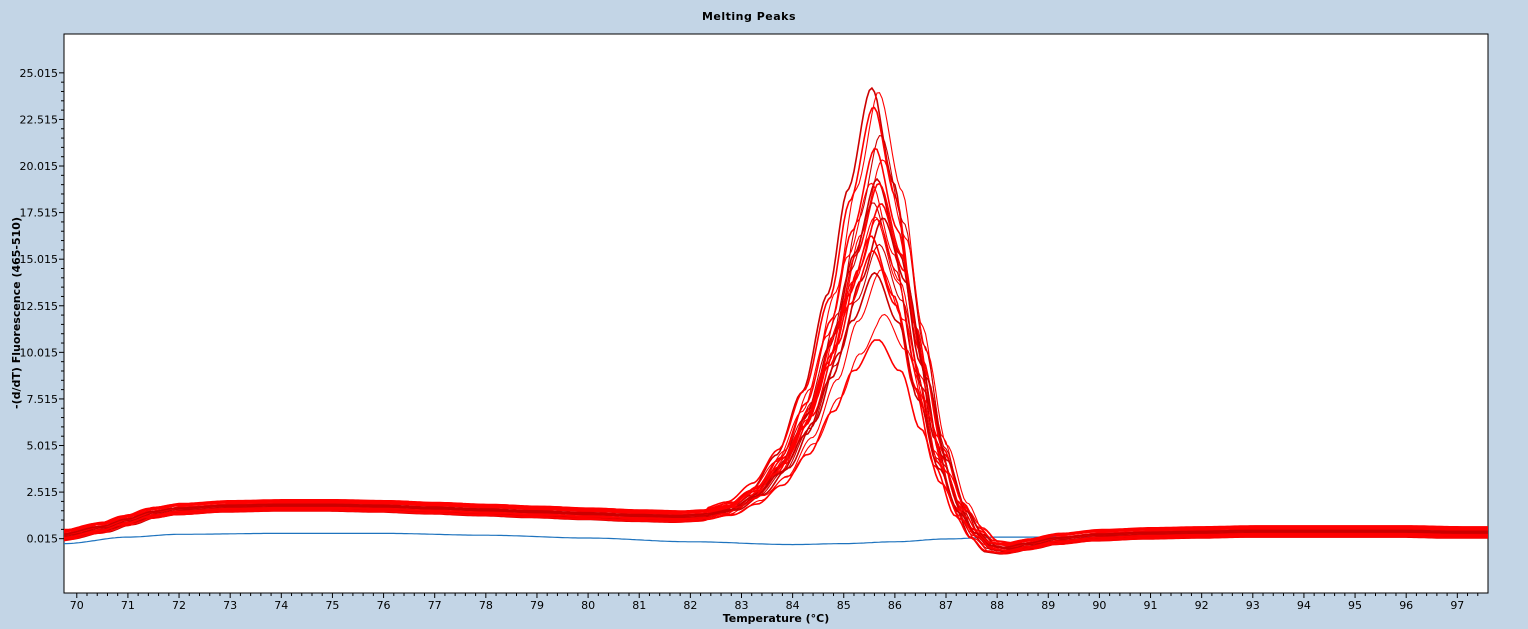 Image resolution: width=1528 pixels, height=629 pixels. Describe the element at coordinates (793, 605) in the screenshot. I see `x-tick-label: 84` at that location.